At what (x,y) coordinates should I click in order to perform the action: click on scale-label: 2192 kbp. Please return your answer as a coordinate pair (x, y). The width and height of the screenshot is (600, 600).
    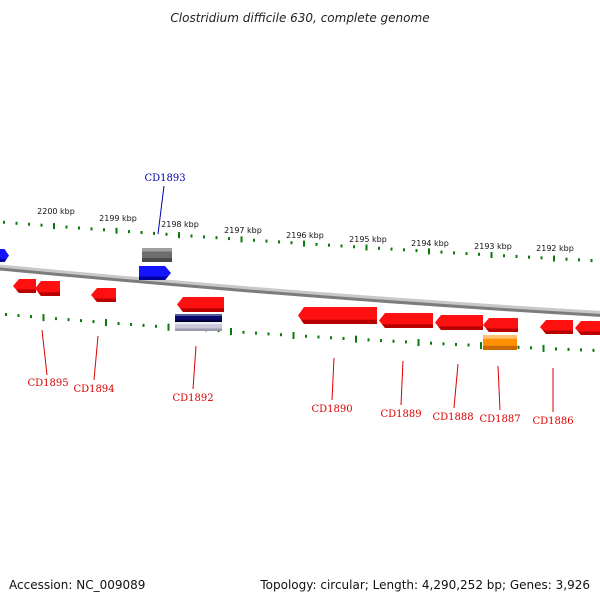
    Looking at the image, I should click on (555, 248).